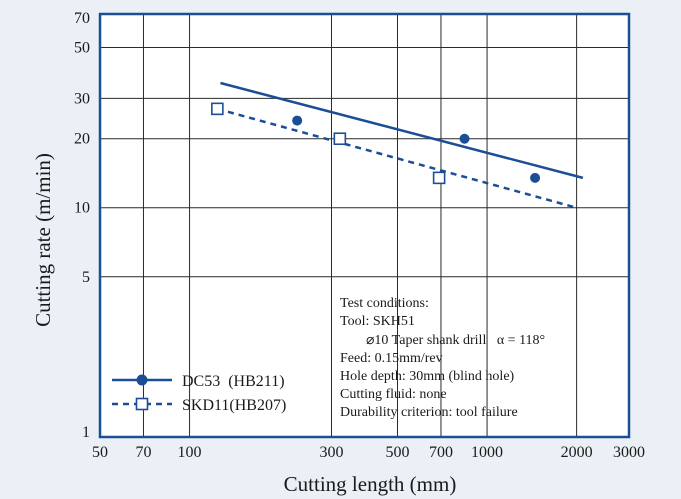  I want to click on note-line: Hole depth: 30mm (blind hole), so click(427, 376).